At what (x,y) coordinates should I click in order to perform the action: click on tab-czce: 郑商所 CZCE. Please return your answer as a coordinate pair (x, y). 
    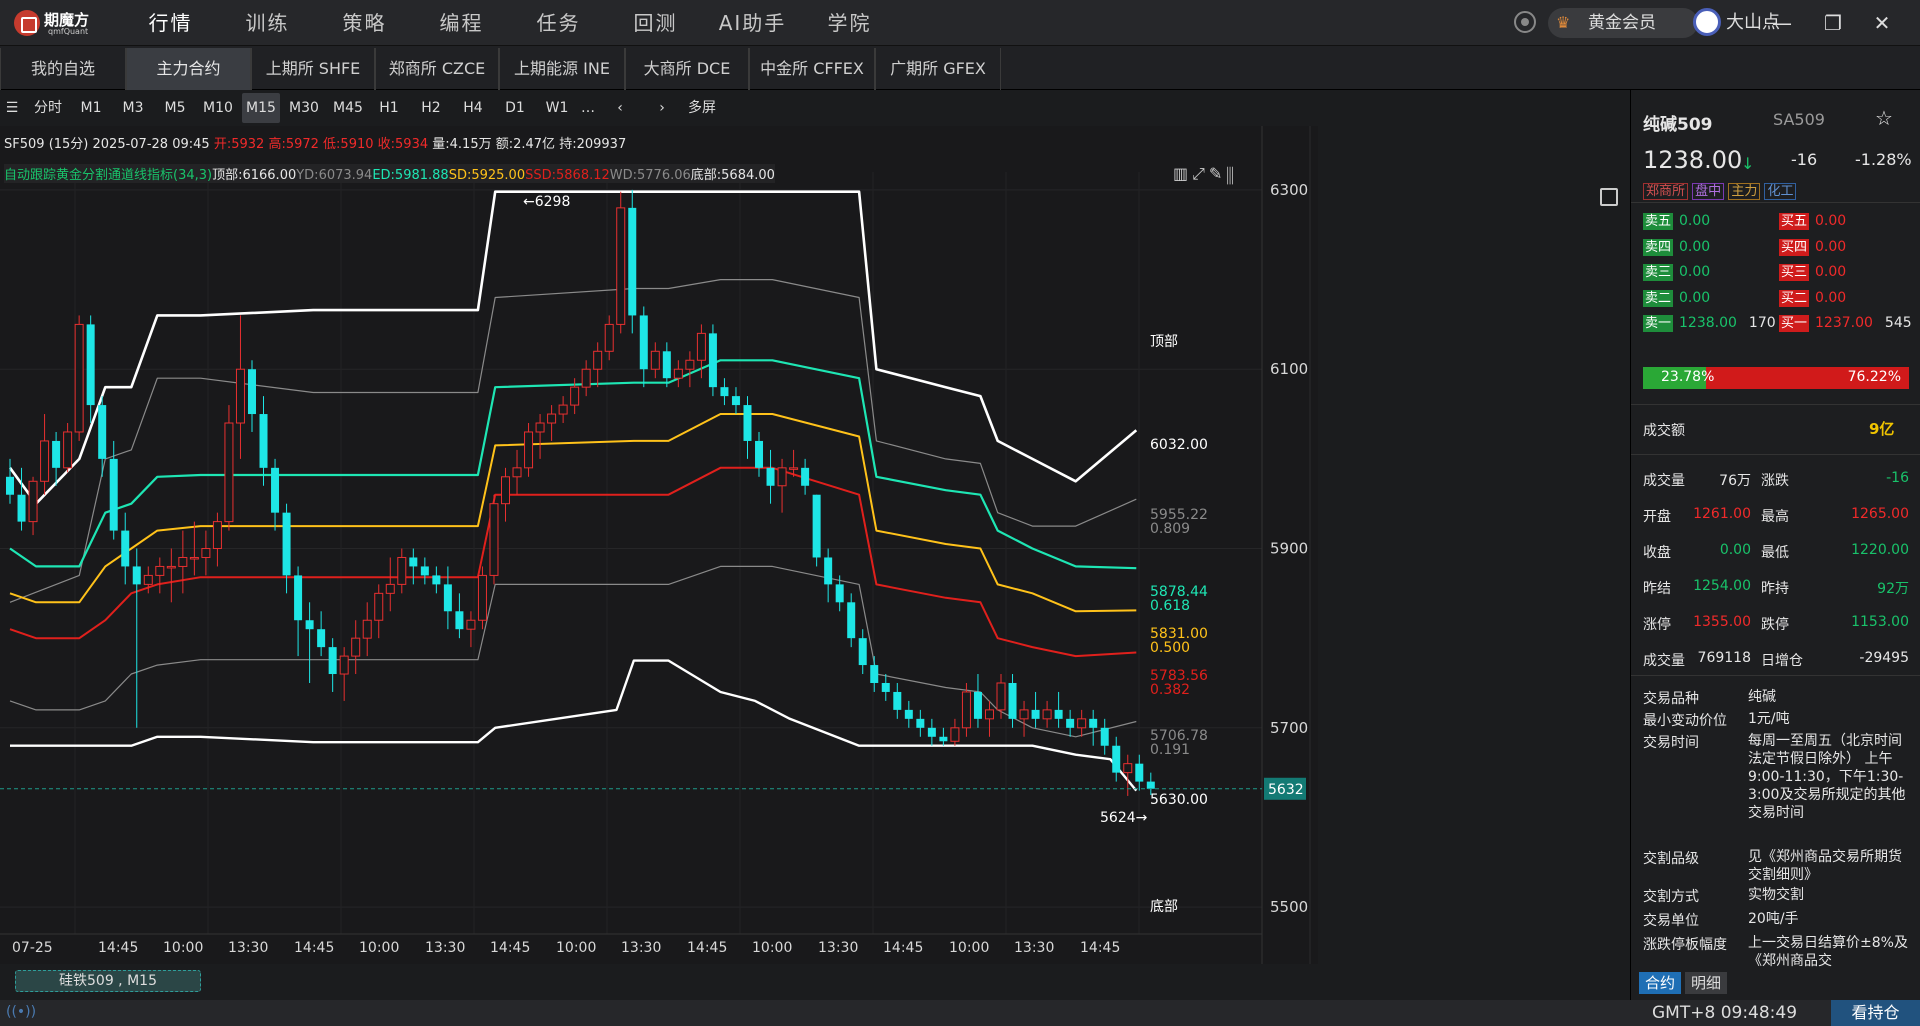
    Looking at the image, I should click on (437, 69).